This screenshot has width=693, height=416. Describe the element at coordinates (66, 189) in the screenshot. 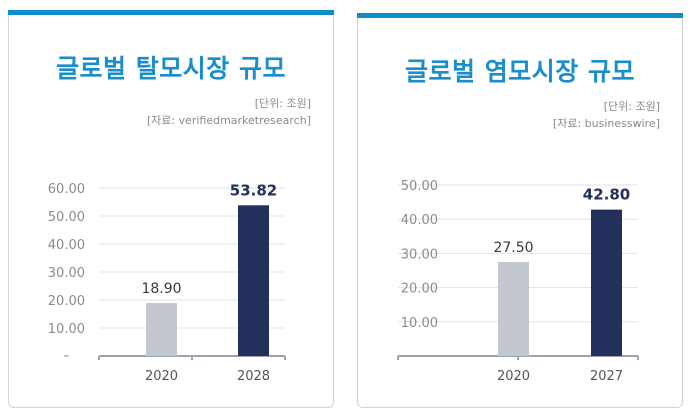

I see `y-tick-label: 60.00` at that location.